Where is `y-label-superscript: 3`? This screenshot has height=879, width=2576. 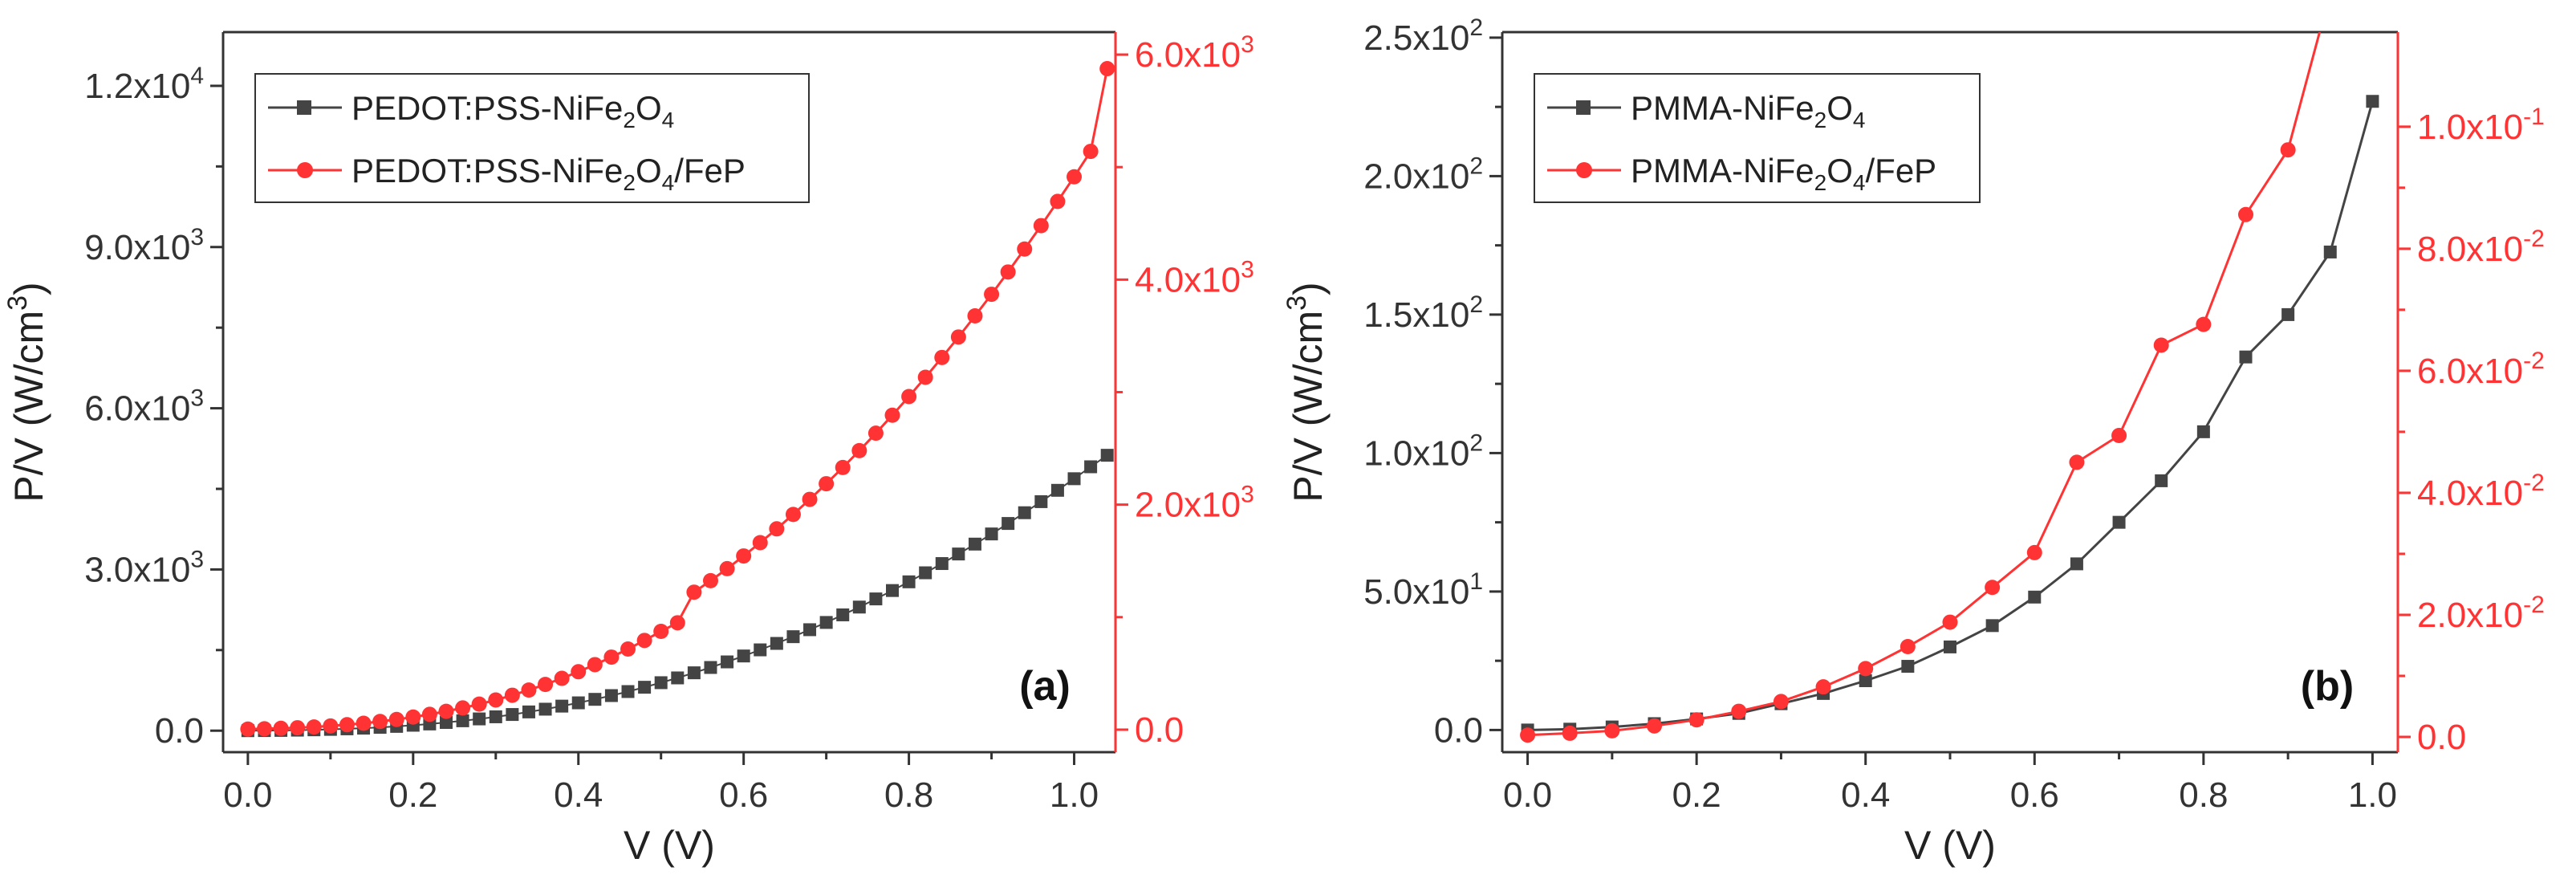
y-label-superscript: 3 is located at coordinates (17, 303).